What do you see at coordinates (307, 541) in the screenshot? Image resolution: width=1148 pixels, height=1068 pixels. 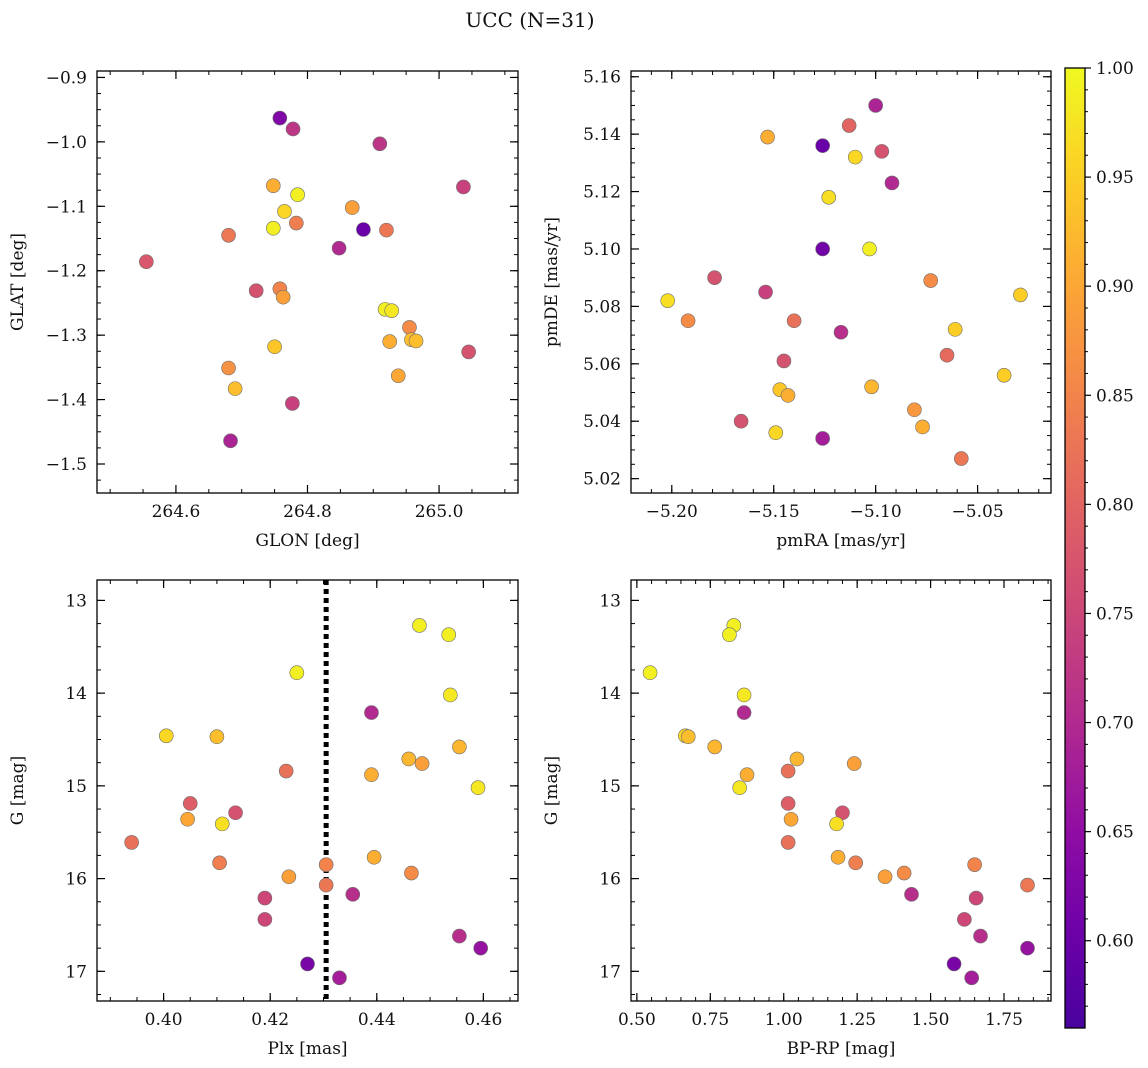 I see `x-axis-label: GLON [deg]` at bounding box center [307, 541].